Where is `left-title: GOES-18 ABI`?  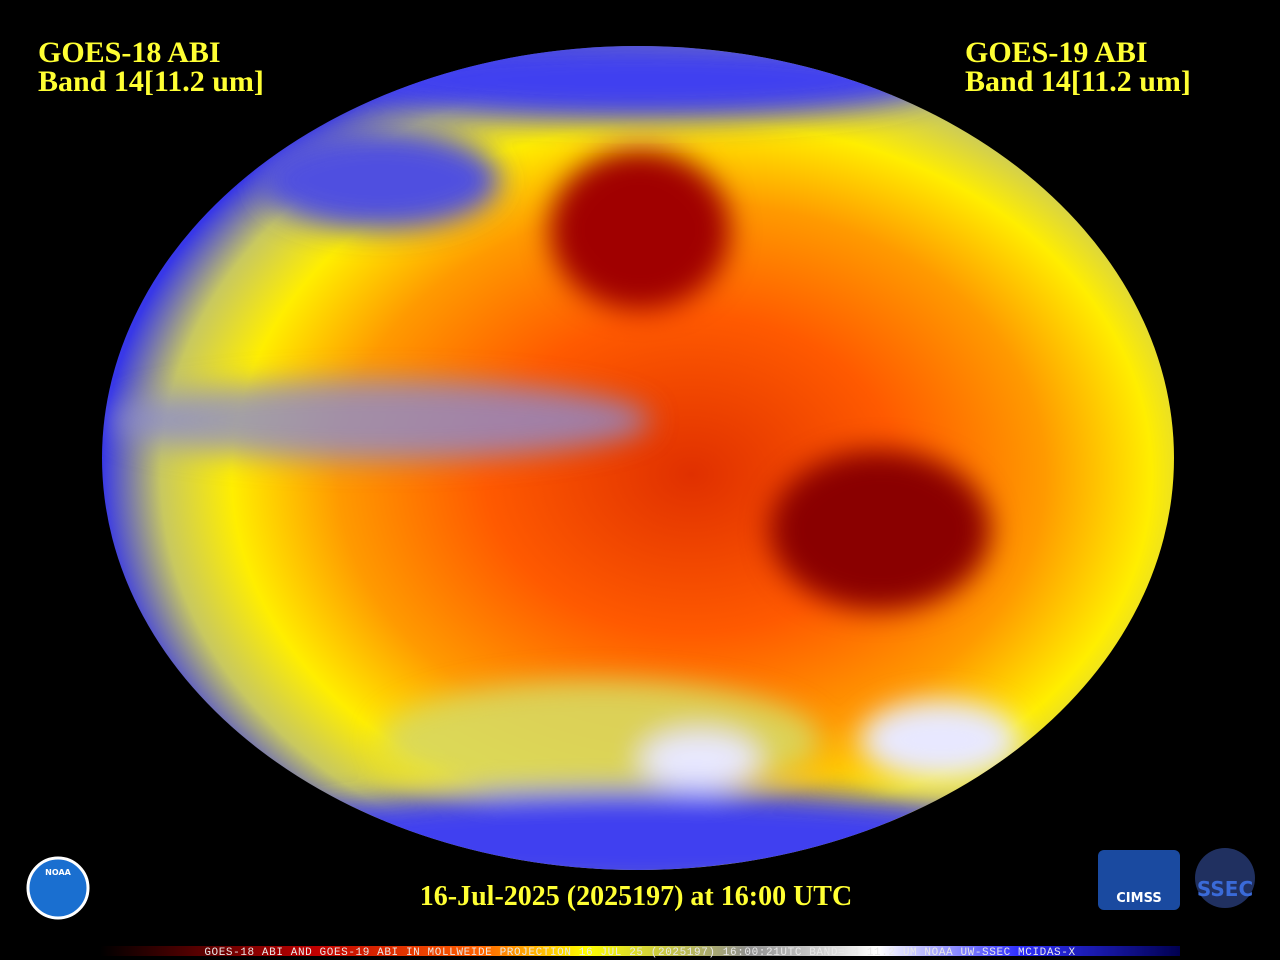
left-title: GOES-18 ABI is located at coordinates (129, 52).